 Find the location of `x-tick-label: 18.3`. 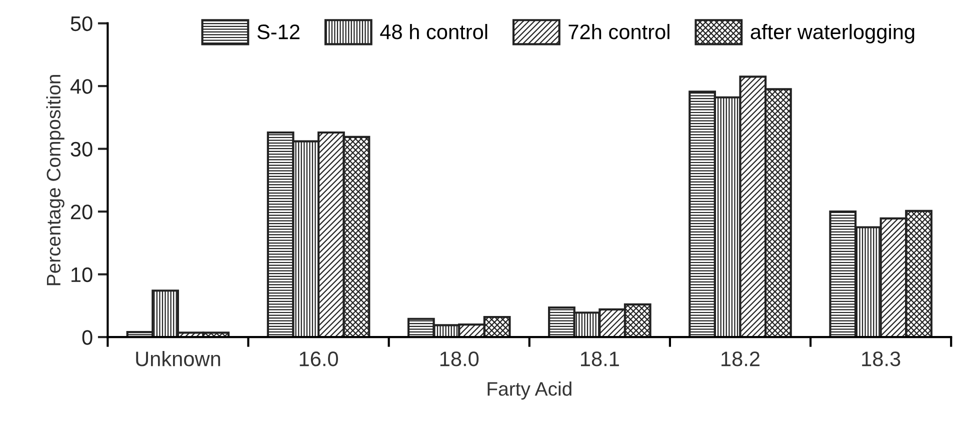

x-tick-label: 18.3 is located at coordinates (881, 359).